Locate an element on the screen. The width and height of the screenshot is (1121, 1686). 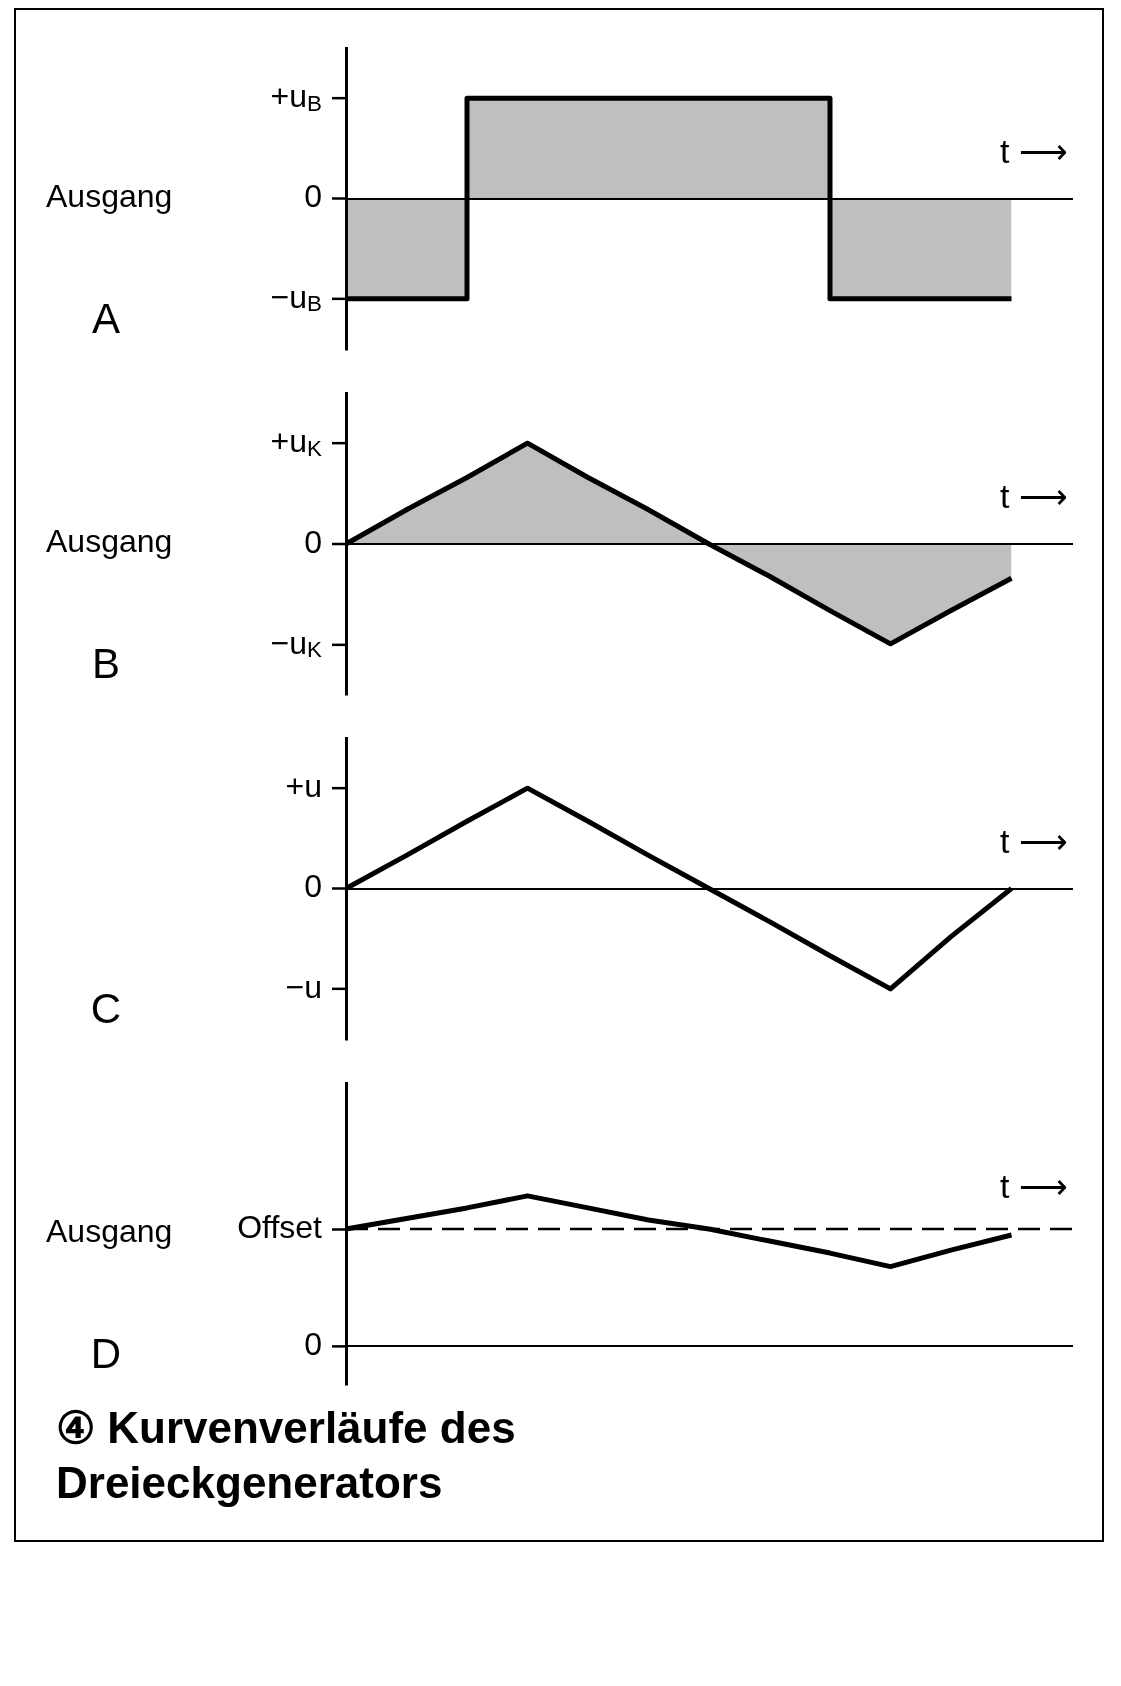
text: +u is located at coordinates (303, 785).